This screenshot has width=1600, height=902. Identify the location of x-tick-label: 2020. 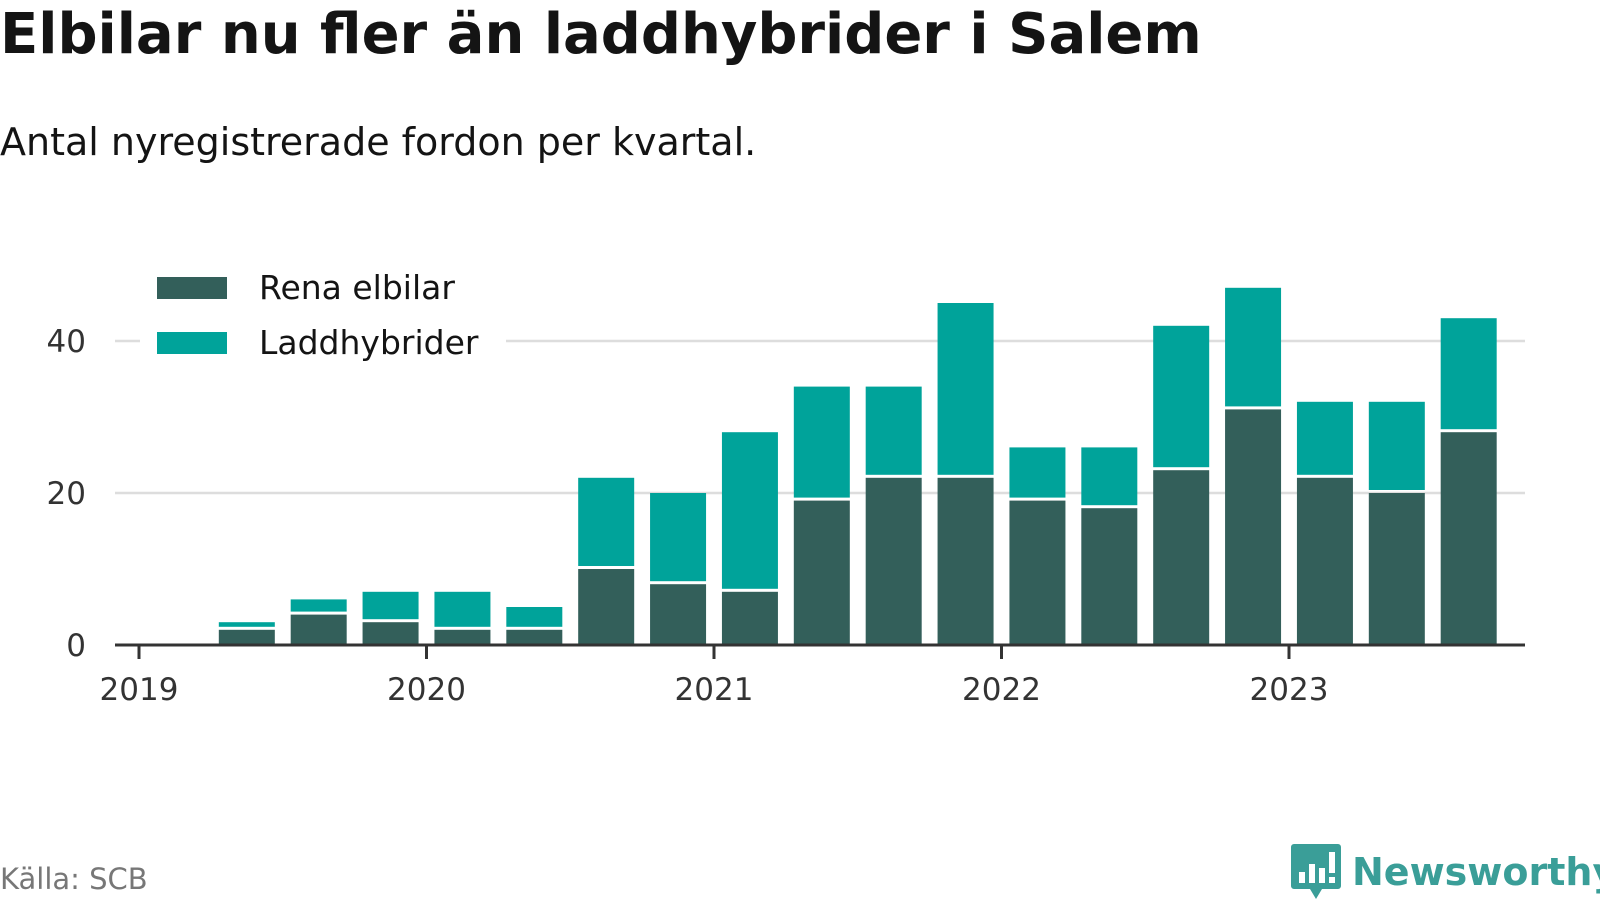
(426, 690).